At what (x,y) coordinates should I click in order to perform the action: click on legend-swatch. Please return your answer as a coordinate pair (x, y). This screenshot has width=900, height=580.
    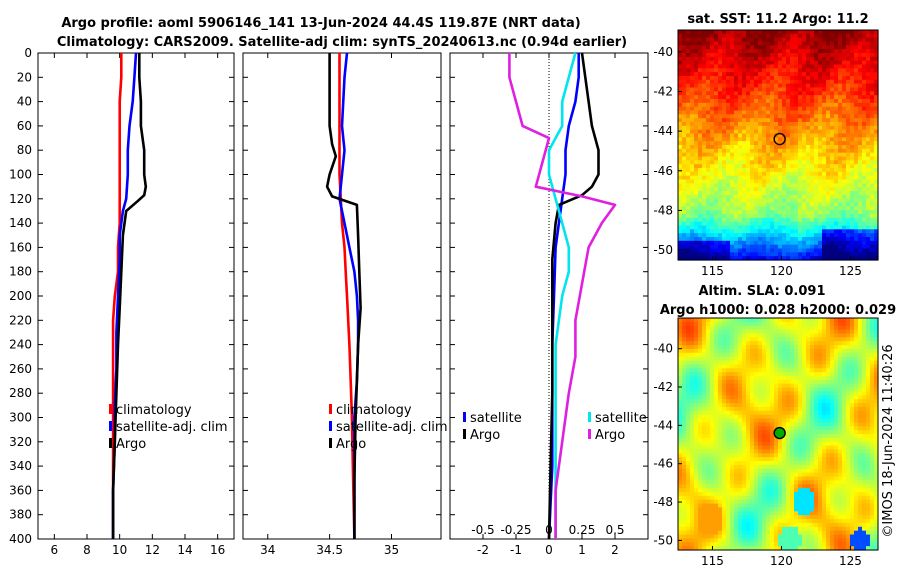
    Looking at the image, I should click on (464, 434).